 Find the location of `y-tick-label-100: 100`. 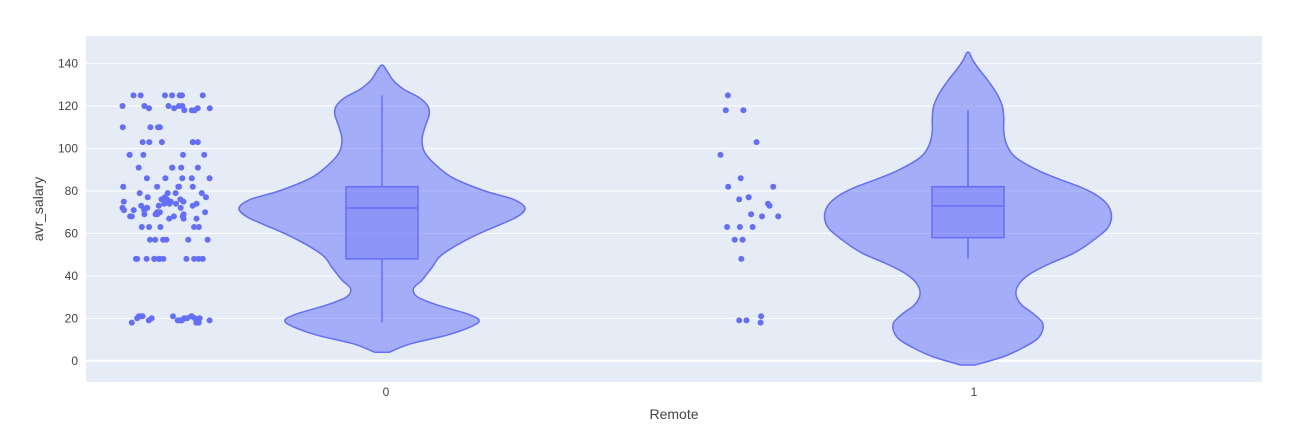

y-tick-label-100: 100 is located at coordinates (68, 149).